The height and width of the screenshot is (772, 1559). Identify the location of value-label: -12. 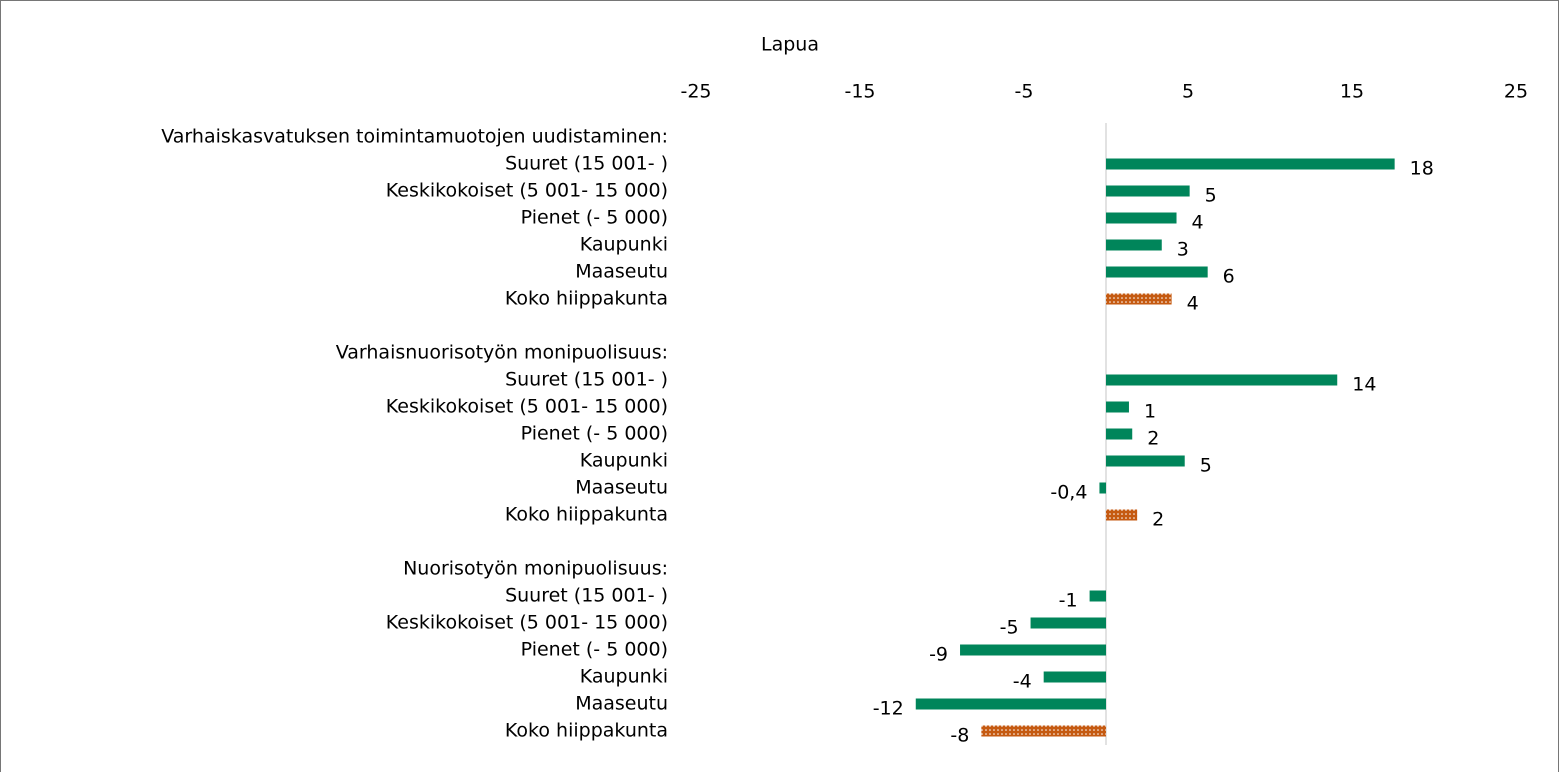
(888, 709).